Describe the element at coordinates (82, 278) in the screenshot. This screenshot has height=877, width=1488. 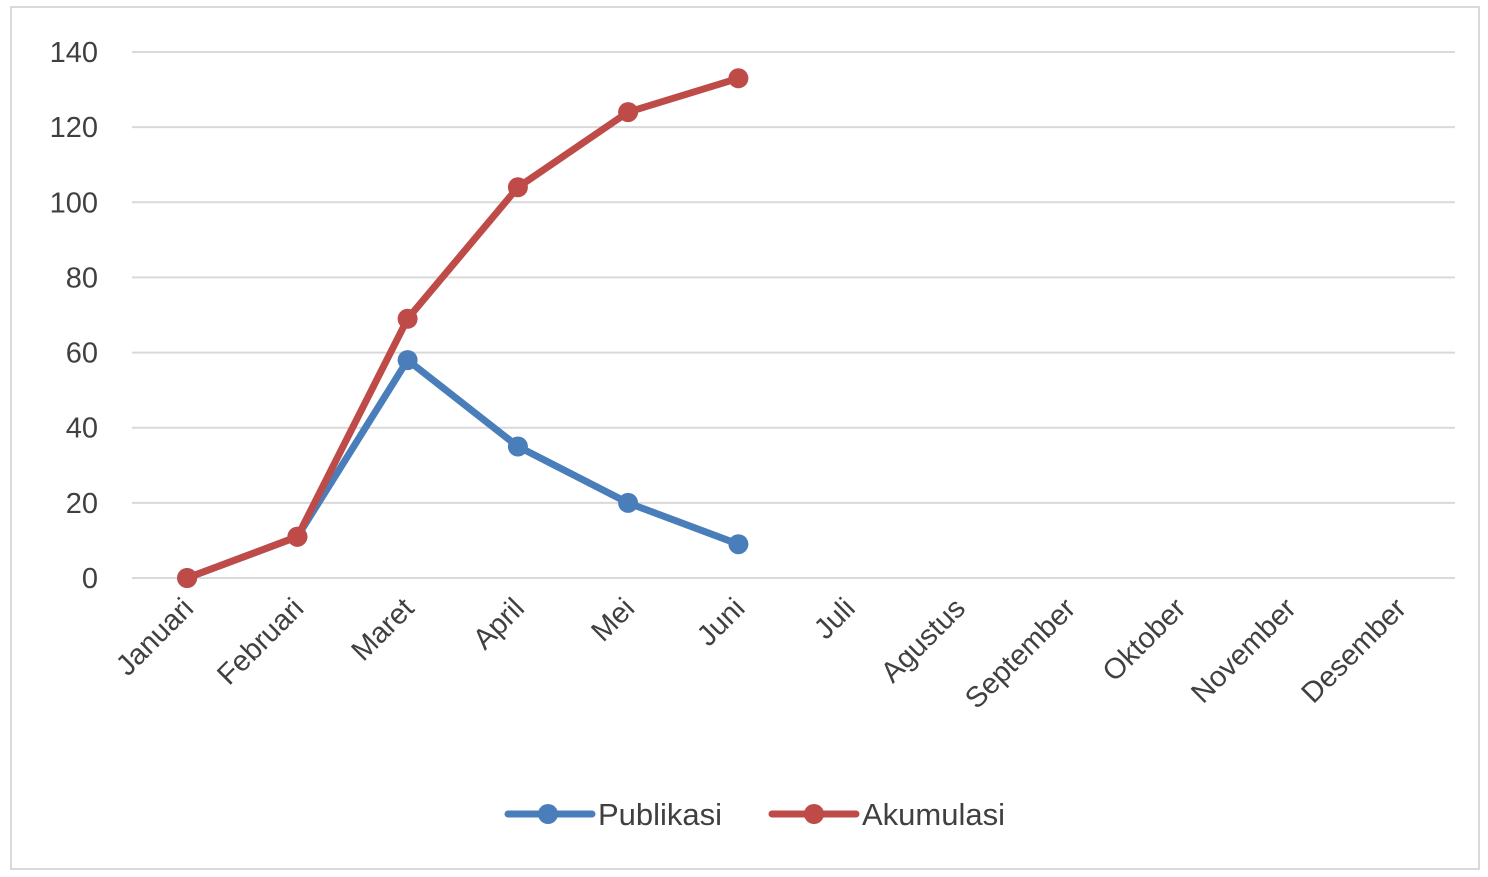
I see `y-tick-label: 80` at that location.